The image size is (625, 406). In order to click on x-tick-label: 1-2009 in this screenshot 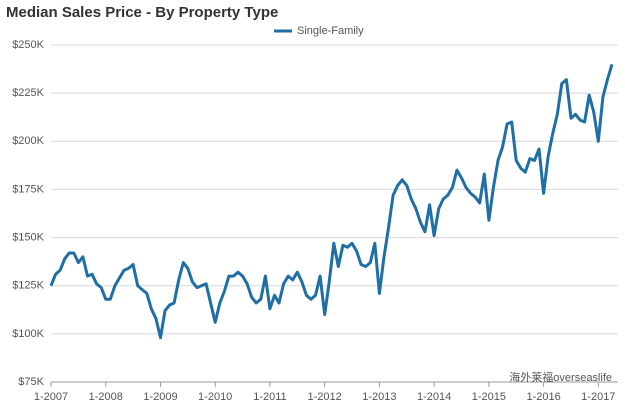, I will do `click(160, 397)`.